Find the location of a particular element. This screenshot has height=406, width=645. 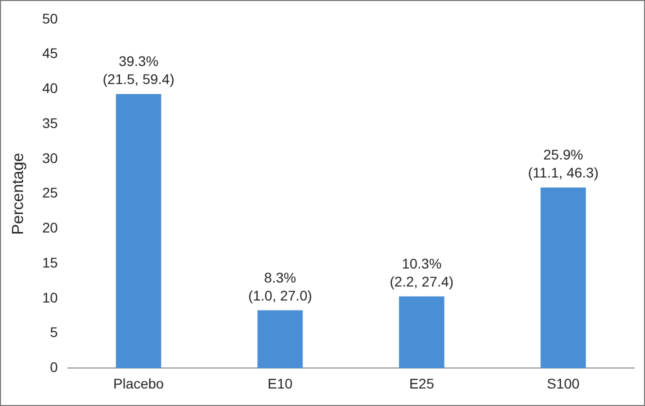

x-tick-label: E10 is located at coordinates (280, 383).